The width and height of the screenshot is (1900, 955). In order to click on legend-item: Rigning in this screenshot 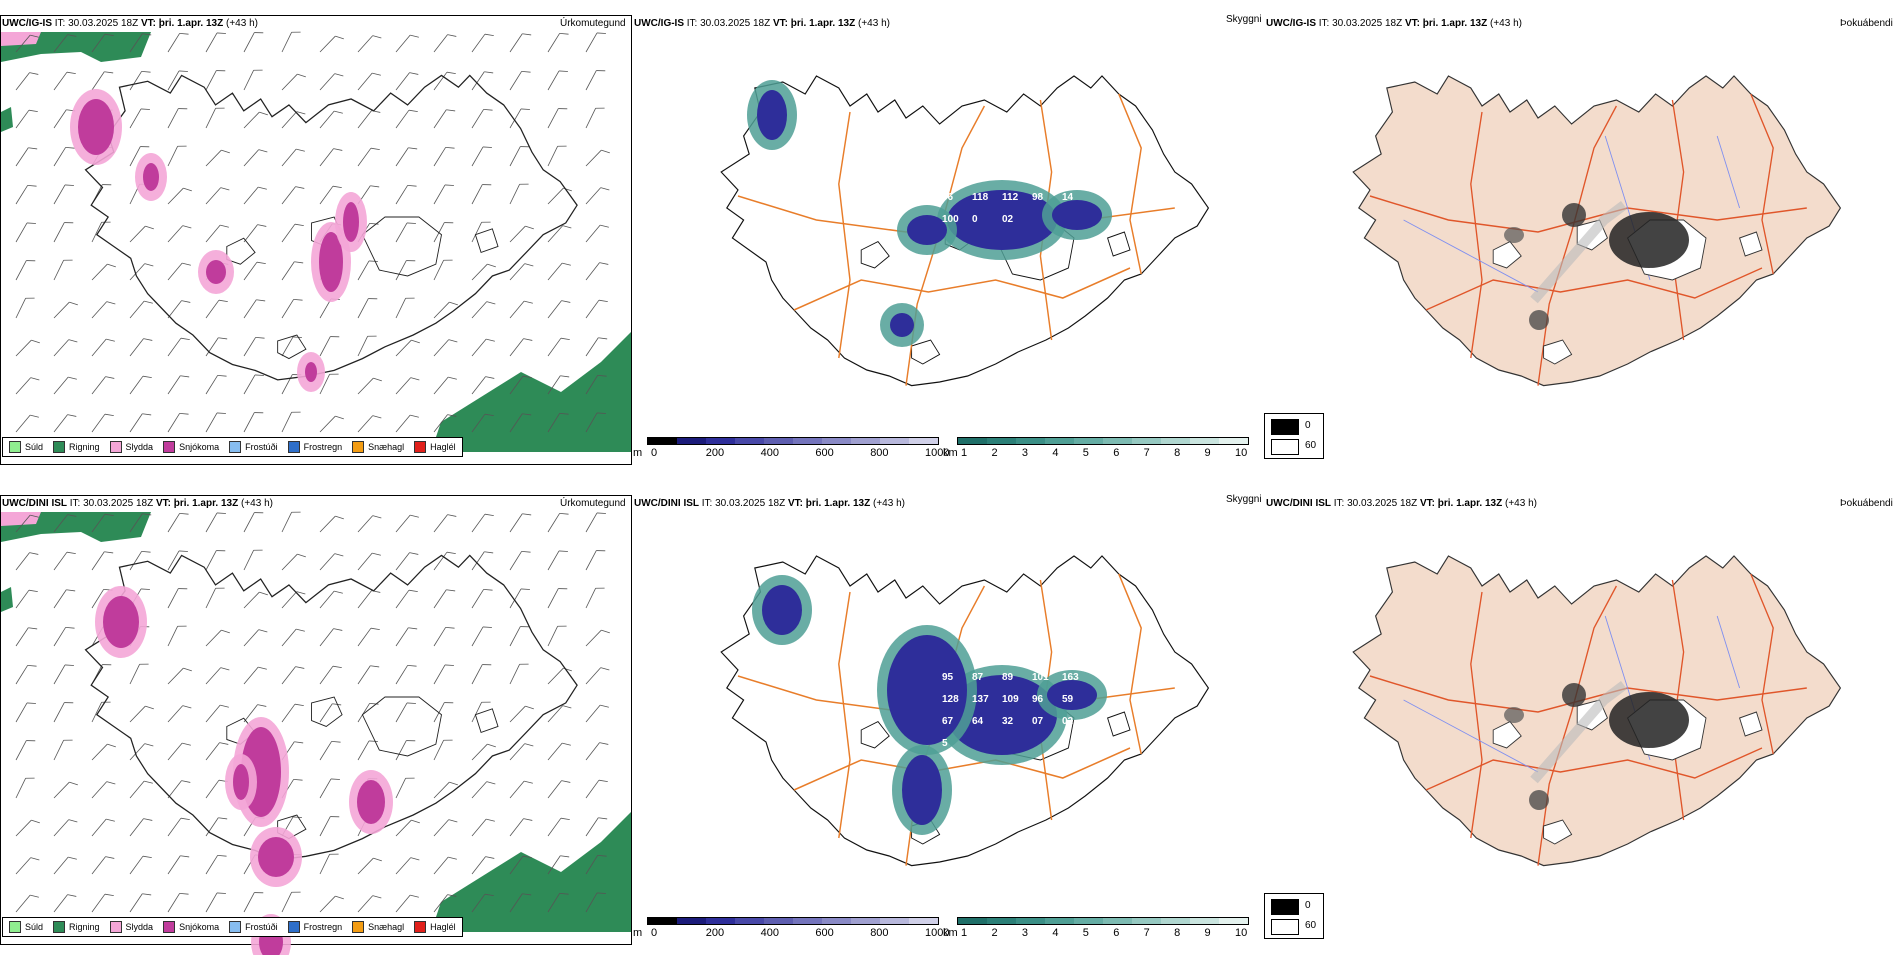, I will do `click(76, 927)`.